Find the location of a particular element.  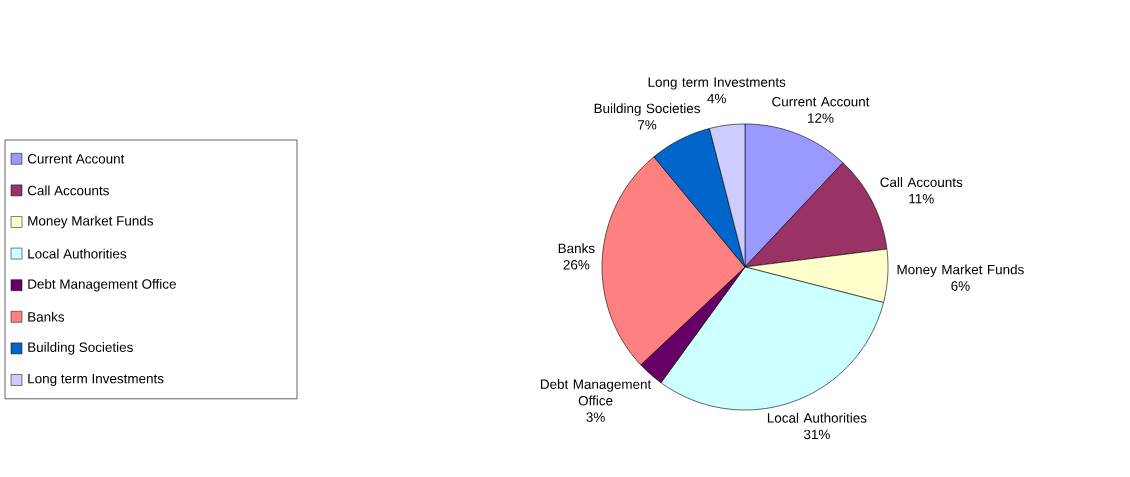

slice-label: Money Market Funds is located at coordinates (960, 270).